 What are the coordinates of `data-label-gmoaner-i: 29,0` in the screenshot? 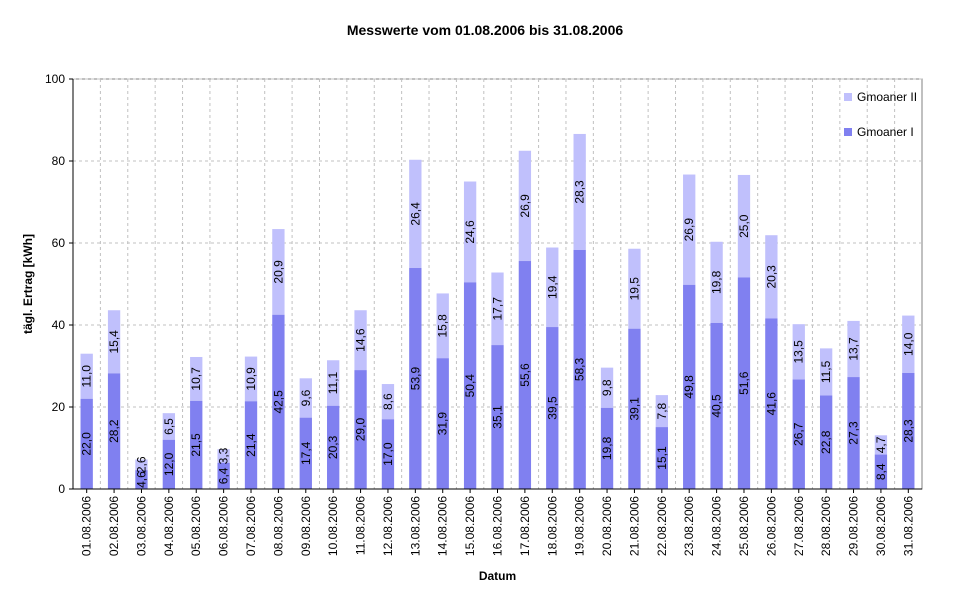 It's located at (361, 430).